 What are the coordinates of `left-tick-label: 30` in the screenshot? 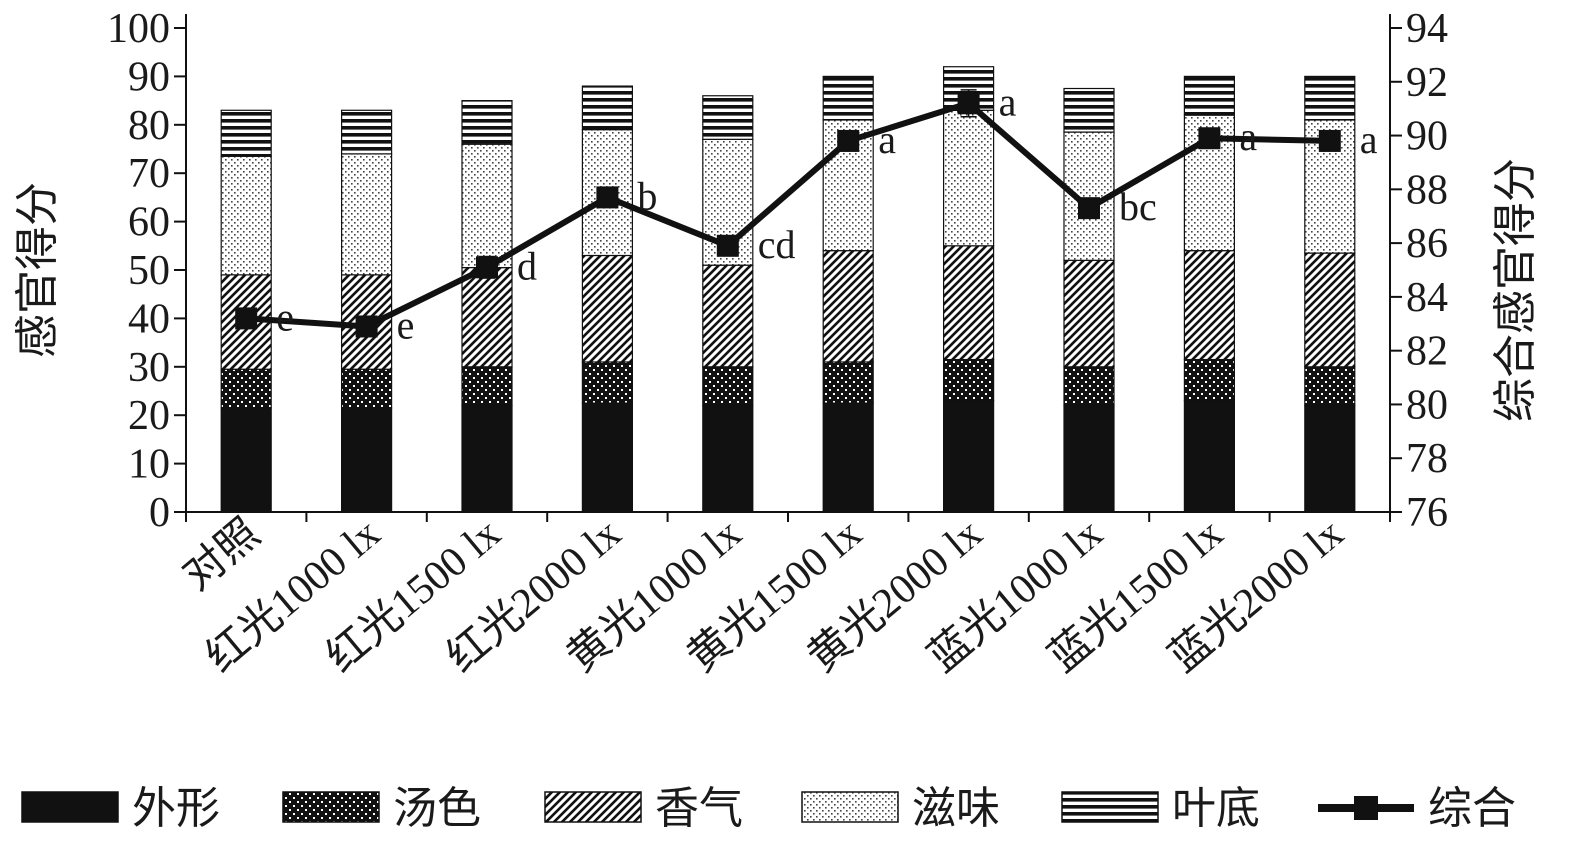 It's located at (149, 368).